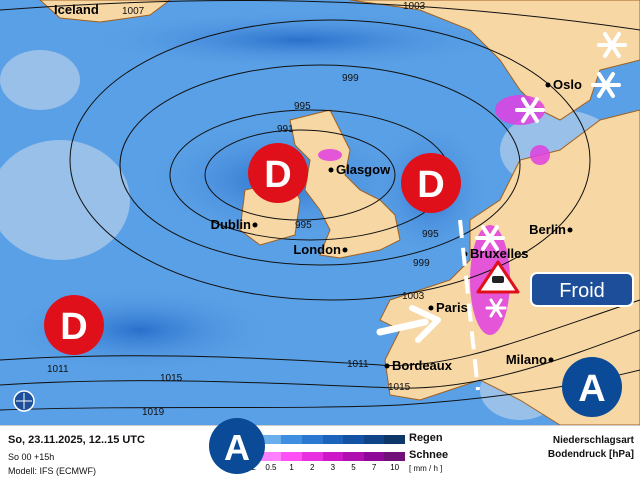 Image resolution: width=640 pixels, height=478 pixels. I want to click on scale-tick: 5, so click(353, 467).